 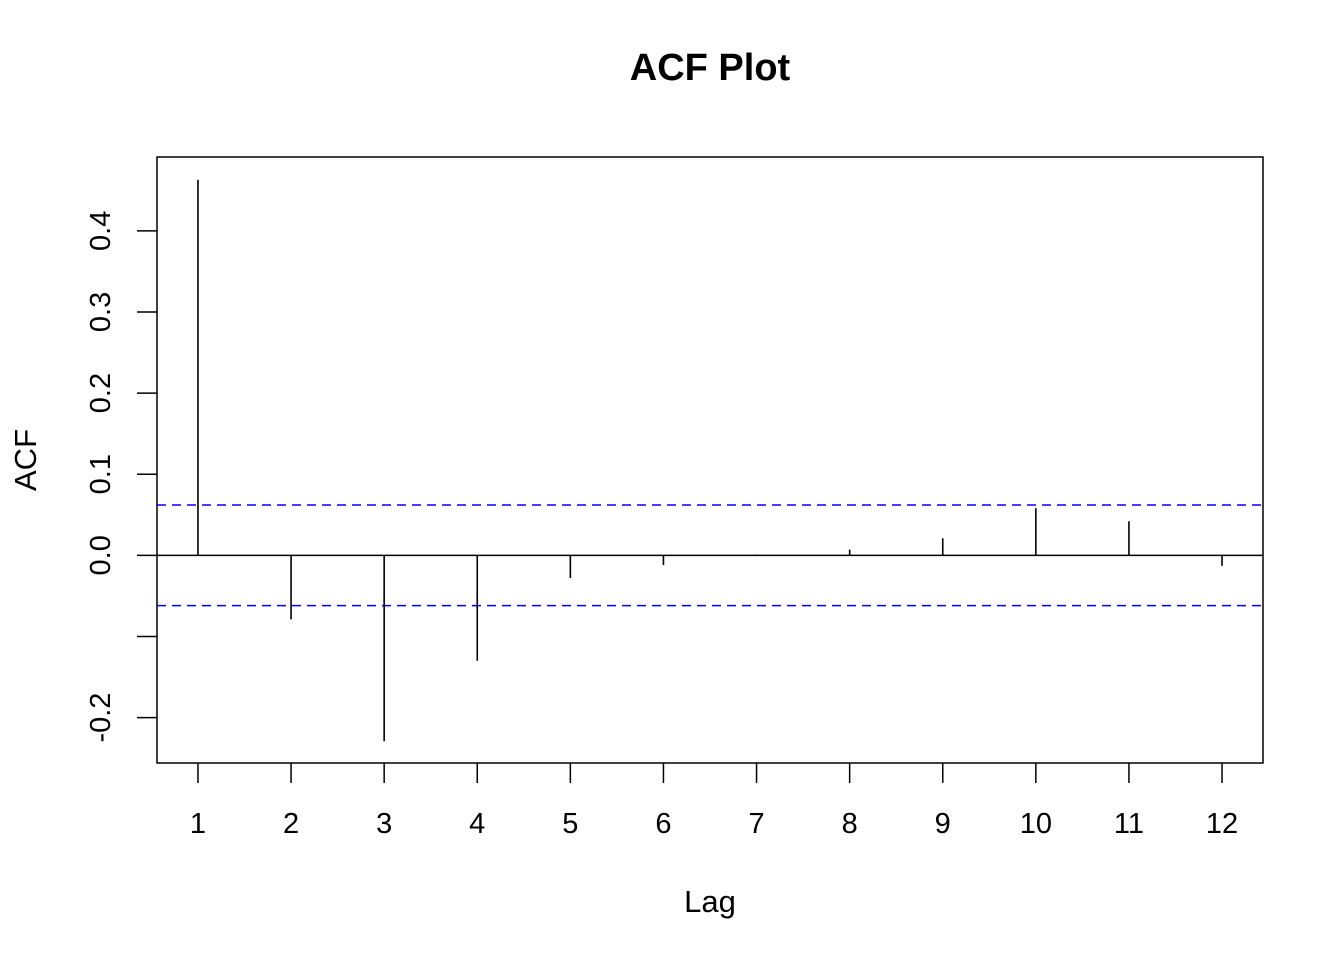 What do you see at coordinates (1222, 824) in the screenshot?
I see `x-tick-label-12: 12` at bounding box center [1222, 824].